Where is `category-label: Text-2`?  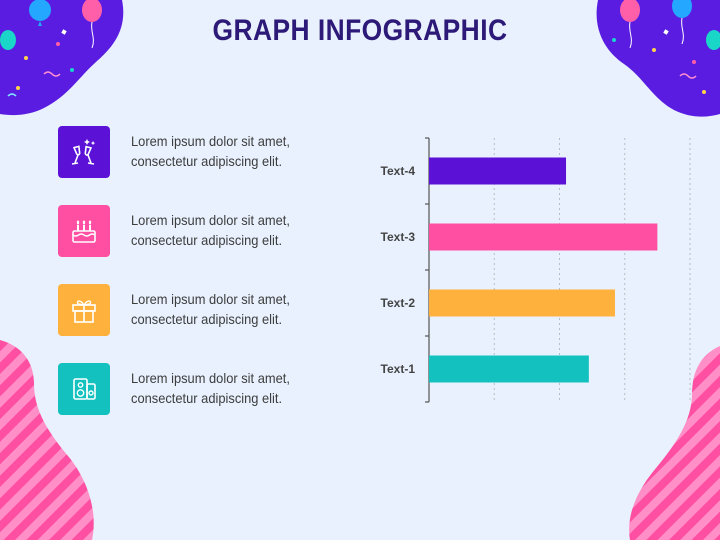
category-label: Text-2 is located at coordinates (398, 303).